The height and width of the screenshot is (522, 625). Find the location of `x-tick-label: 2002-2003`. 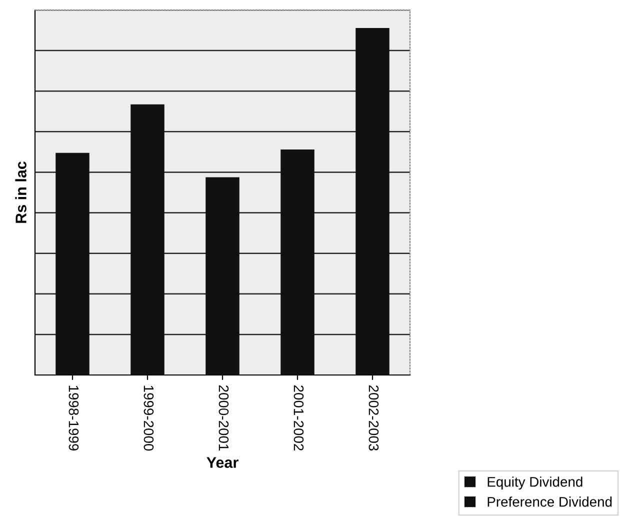

x-tick-label: 2002-2003 is located at coordinates (373, 418).